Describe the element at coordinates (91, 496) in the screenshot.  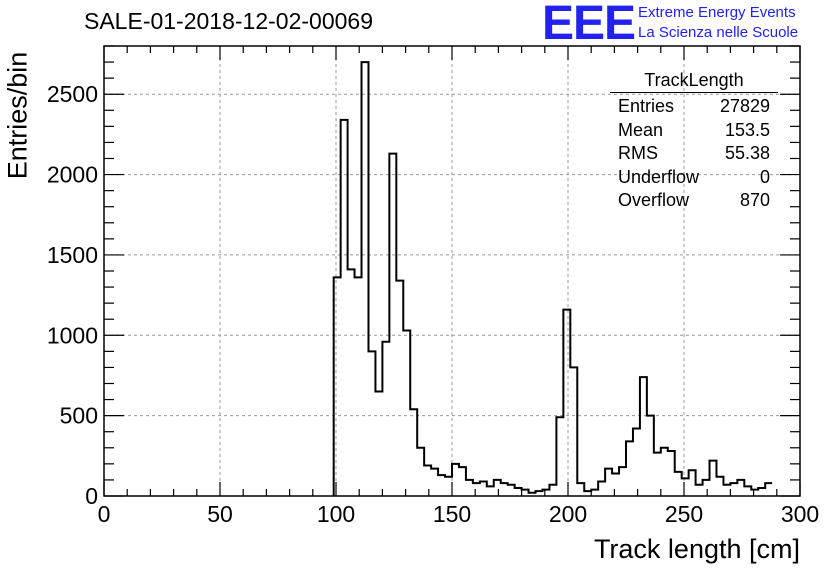
I see `y-tick-label: 0` at that location.